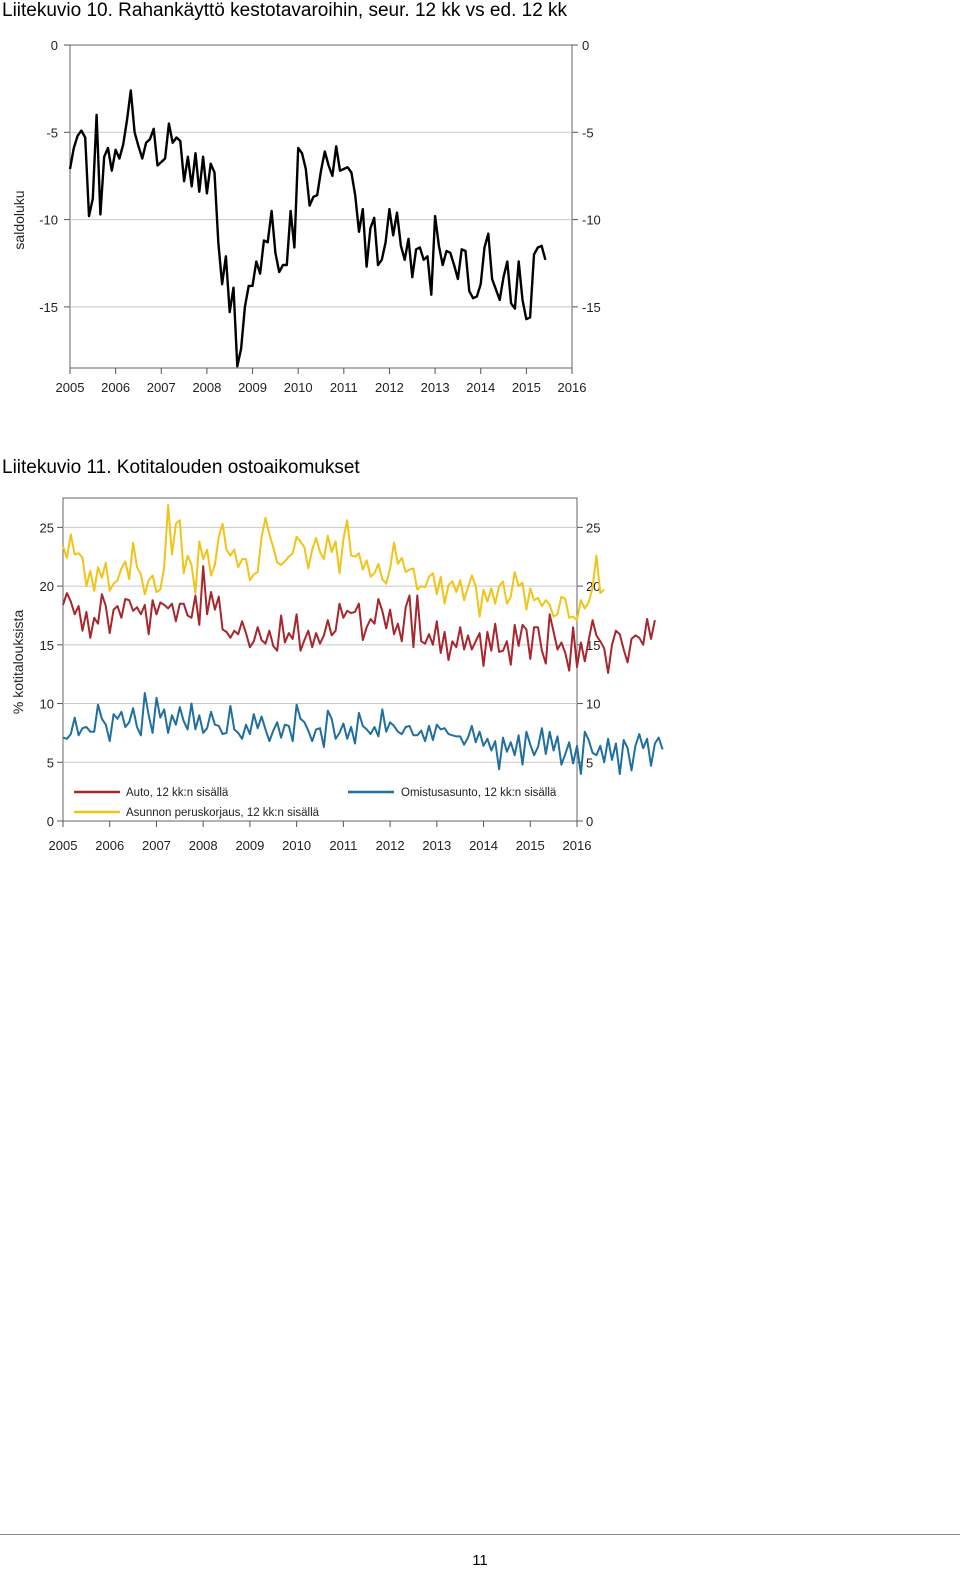  What do you see at coordinates (48, 176) in the screenshot?
I see `y-tick-labels-left: 0 -5 -10 -15` at bounding box center [48, 176].